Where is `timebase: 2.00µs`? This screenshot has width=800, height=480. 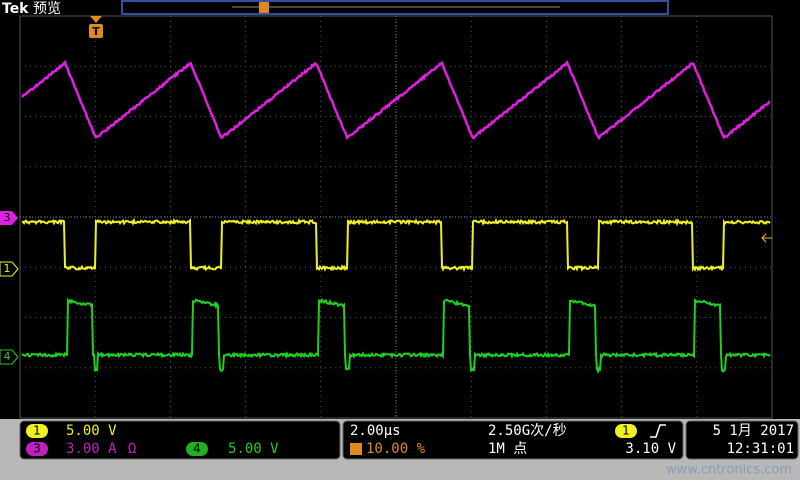 timebase: 2.00µs is located at coordinates (375, 431).